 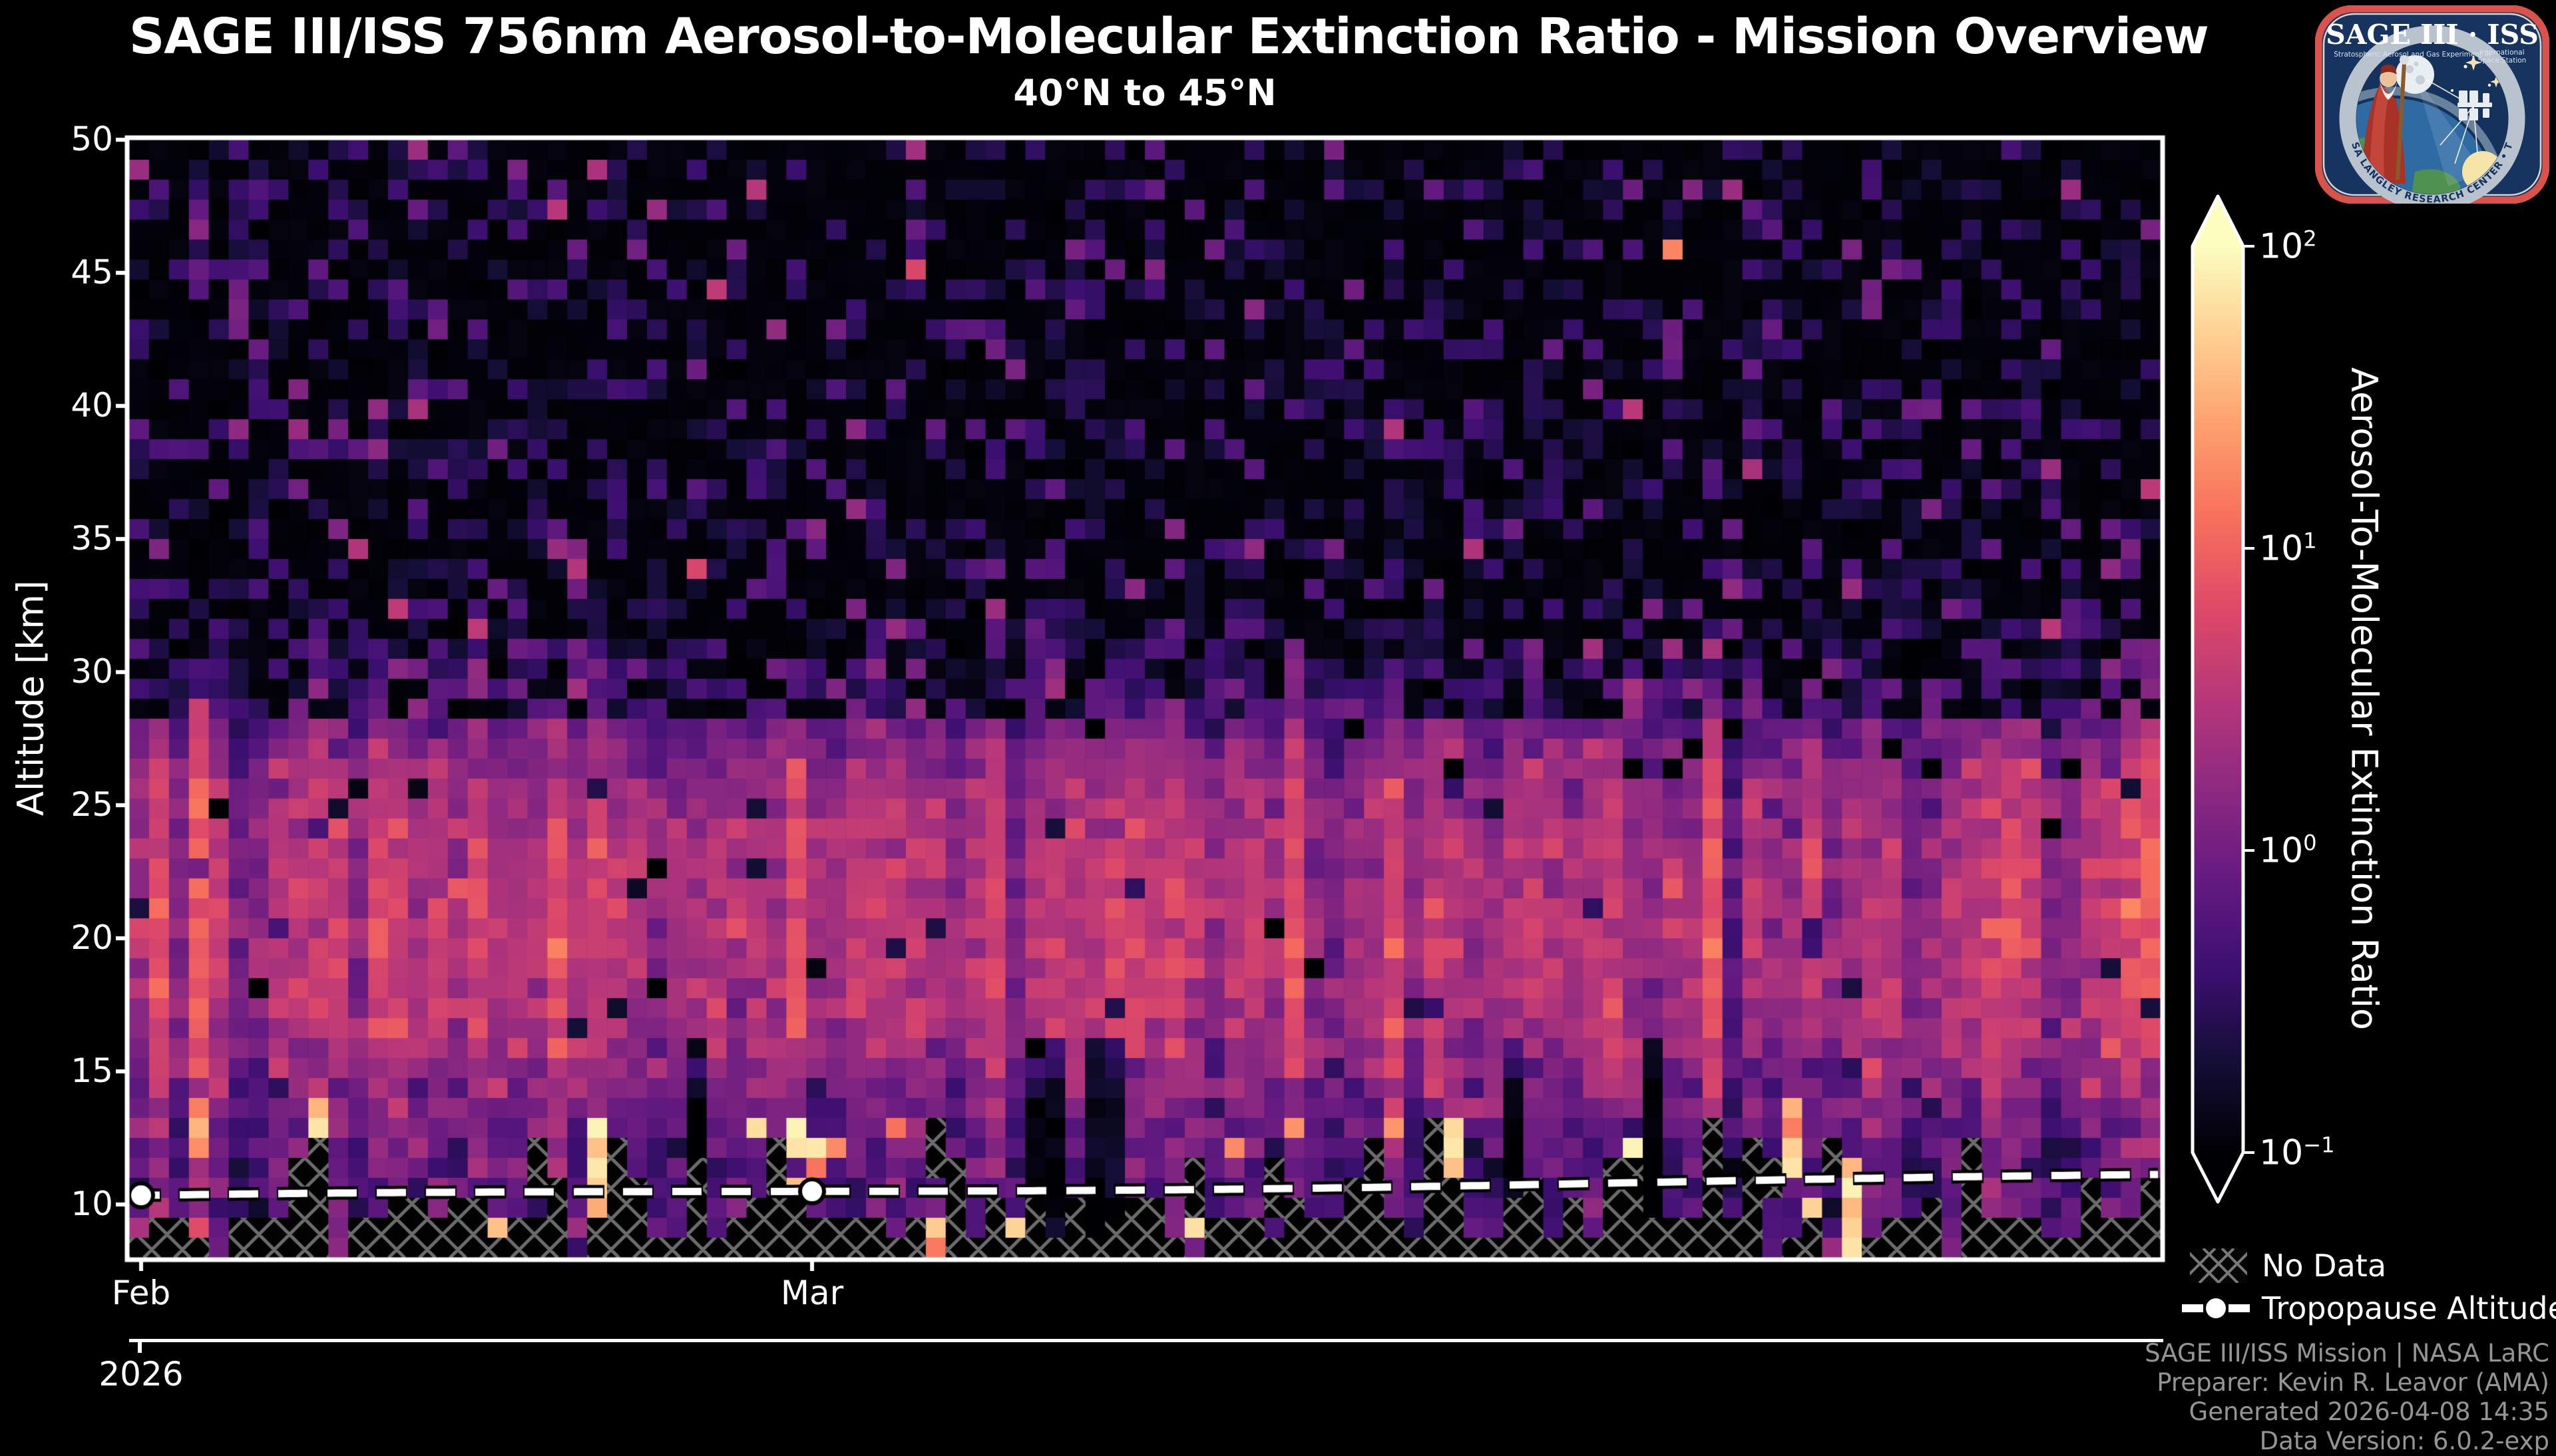 I want to click on y-tick-label: 25, so click(x=92, y=804).